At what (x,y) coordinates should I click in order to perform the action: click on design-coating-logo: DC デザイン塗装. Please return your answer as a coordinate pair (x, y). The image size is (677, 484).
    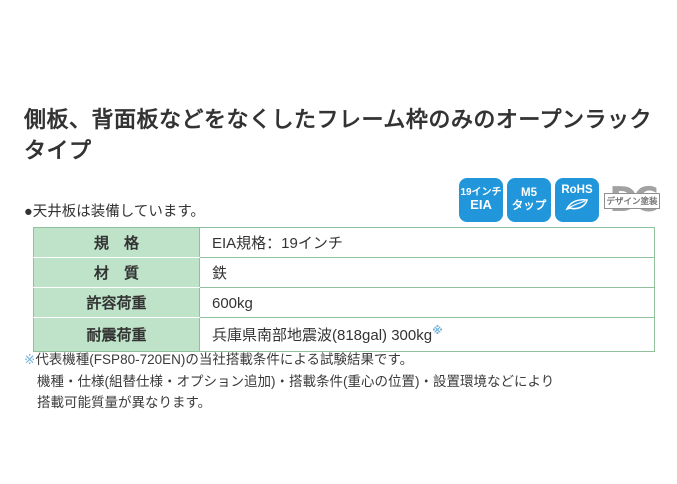
    Looking at the image, I should click on (632, 200).